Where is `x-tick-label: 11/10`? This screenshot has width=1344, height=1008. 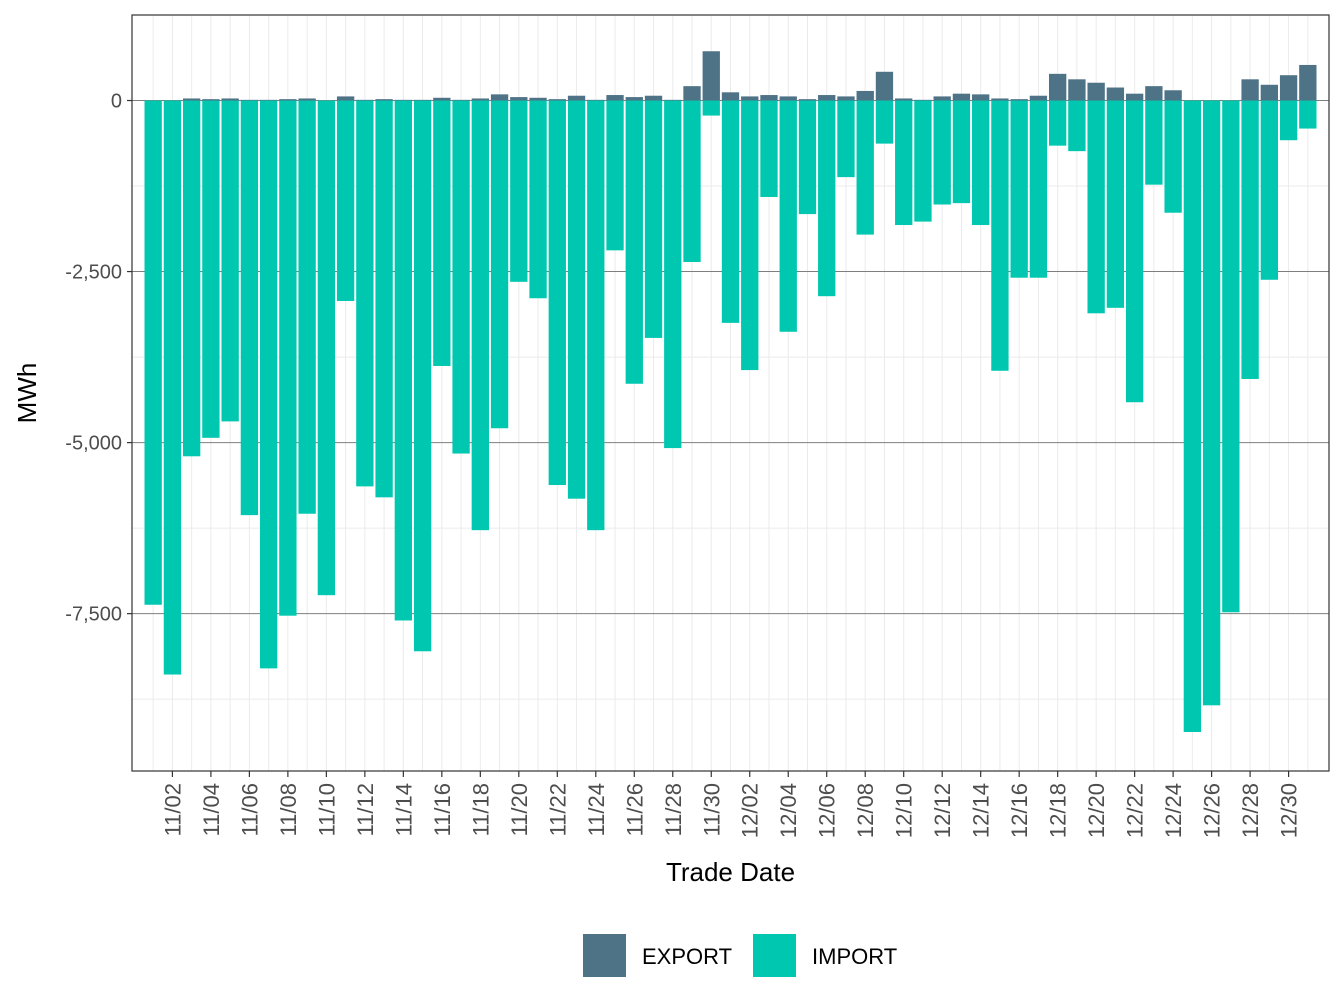 x-tick-label: 11/10 is located at coordinates (326, 809).